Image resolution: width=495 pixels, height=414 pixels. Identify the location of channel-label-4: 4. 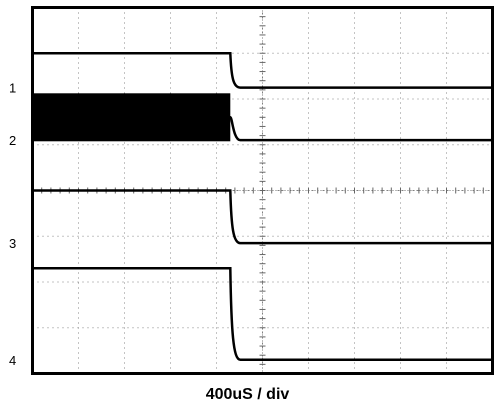
(12, 360).